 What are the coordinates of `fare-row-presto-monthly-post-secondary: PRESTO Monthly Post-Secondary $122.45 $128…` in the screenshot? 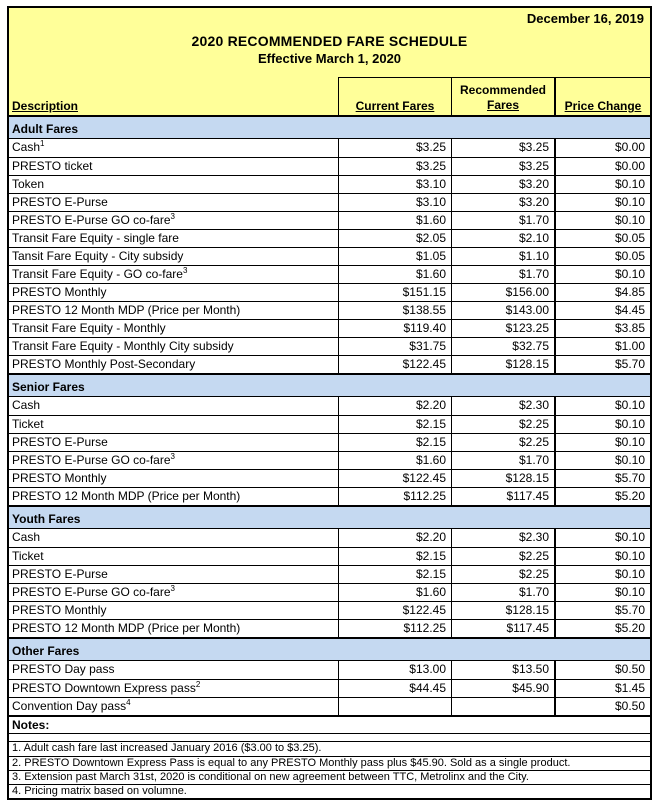 It's located at (329, 364).